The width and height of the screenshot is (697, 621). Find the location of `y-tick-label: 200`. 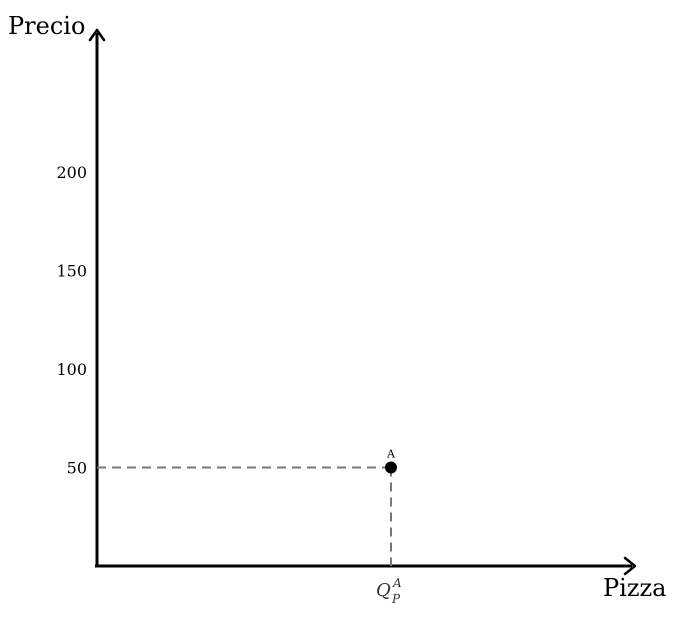

y-tick-label: 200 is located at coordinates (71, 172).